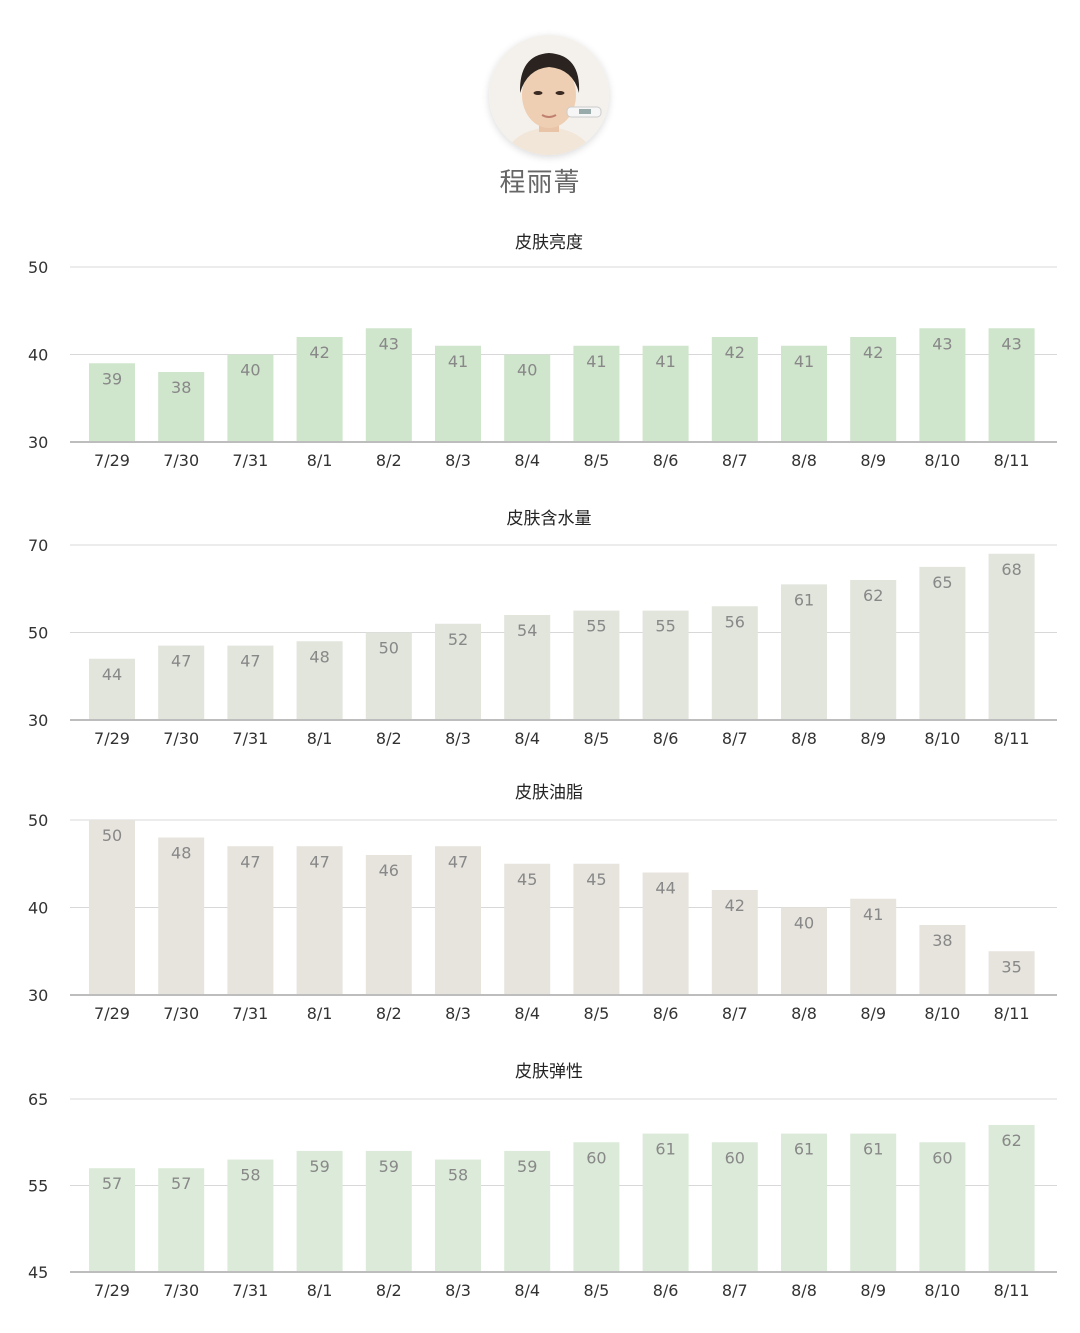  What do you see at coordinates (1011, 569) in the screenshot?
I see `value-label: 68` at bounding box center [1011, 569].